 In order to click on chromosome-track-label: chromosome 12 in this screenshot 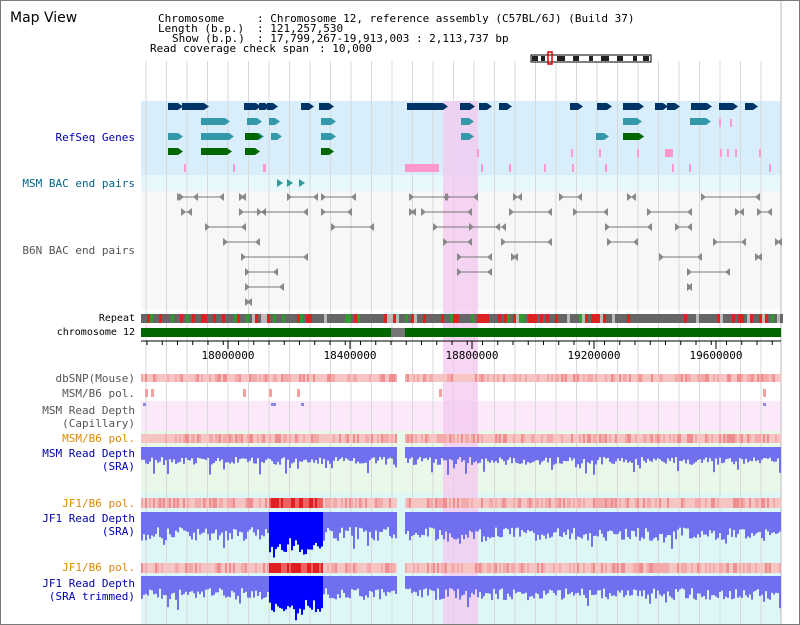, I will do `click(95, 332)`.